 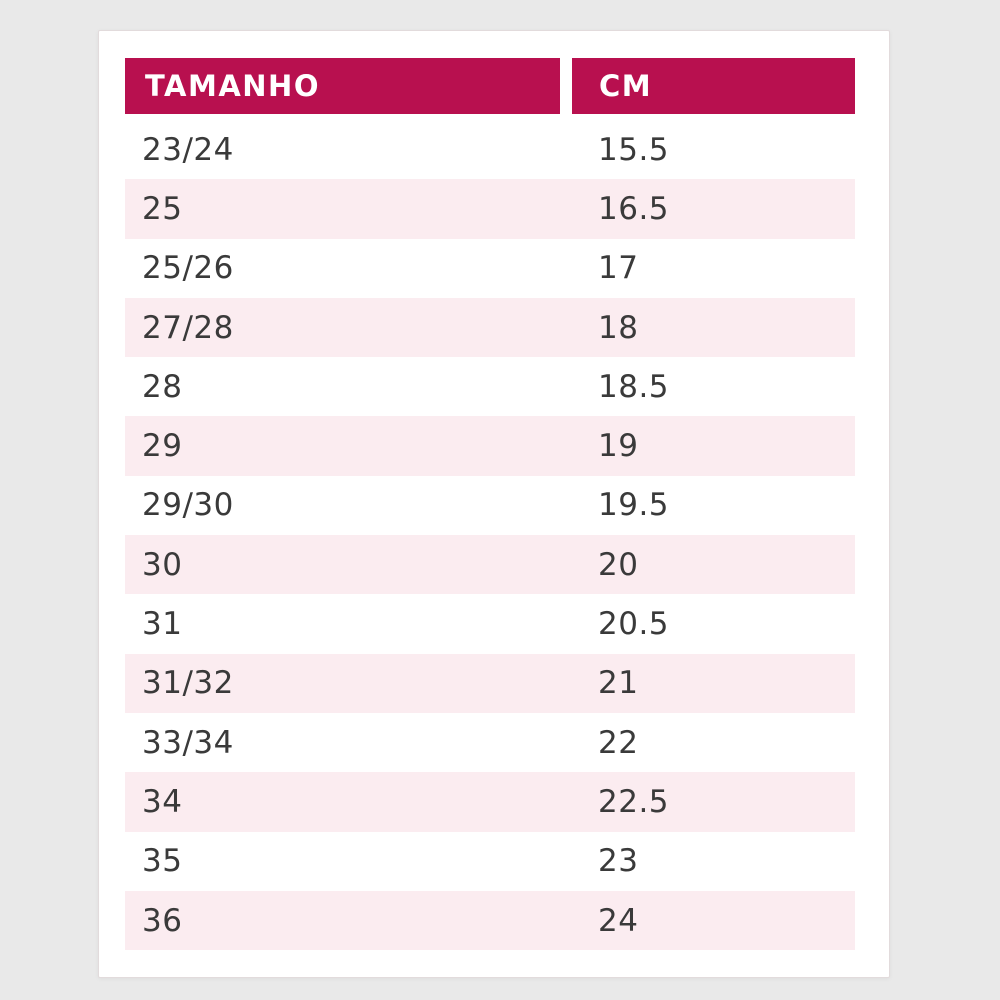 I want to click on cell-cm: 18.5, so click(x=634, y=386).